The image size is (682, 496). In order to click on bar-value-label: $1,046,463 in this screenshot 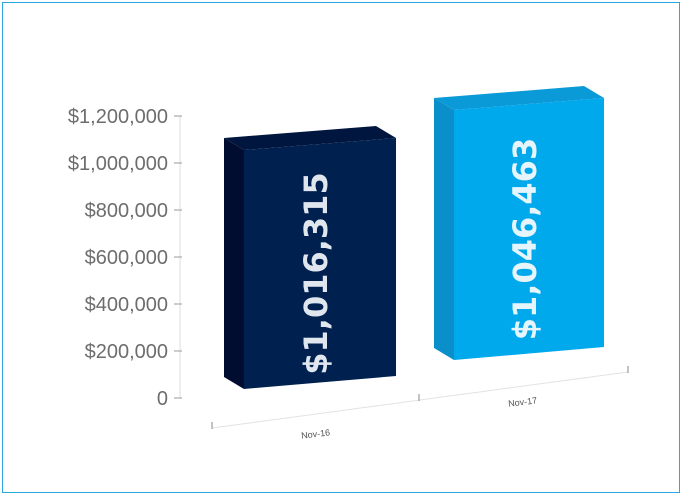, I will do `click(525, 239)`.